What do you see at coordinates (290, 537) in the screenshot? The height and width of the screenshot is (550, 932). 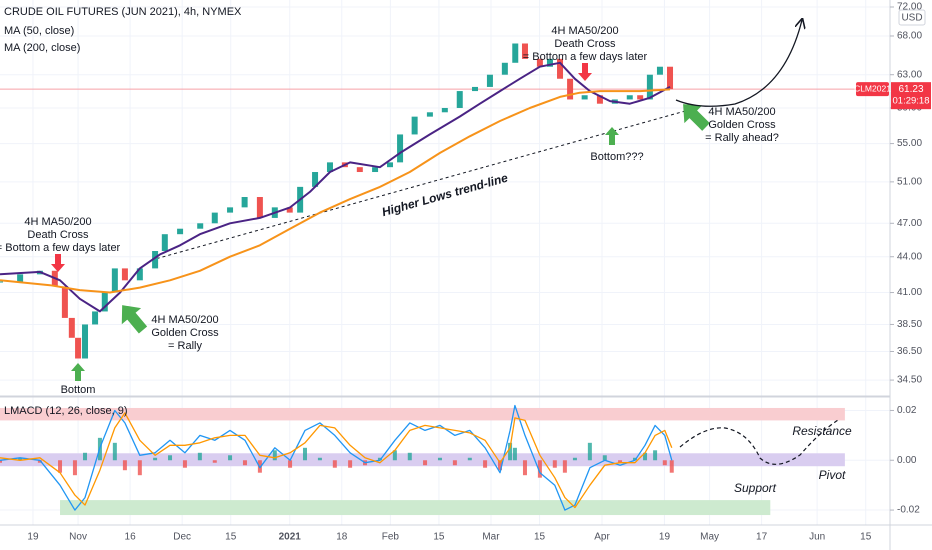 I see `x-tick-label: 2021` at bounding box center [290, 537].